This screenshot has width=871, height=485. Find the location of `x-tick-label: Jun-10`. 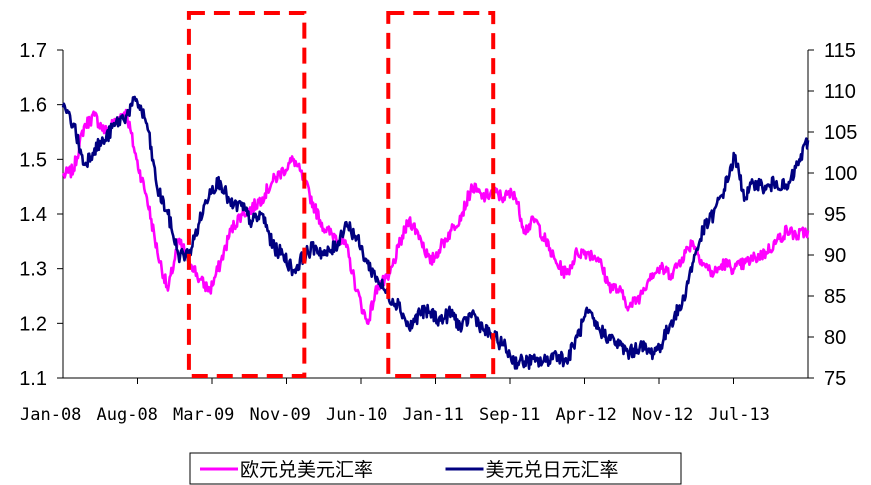

x-tick-label: Jun-10 is located at coordinates (356, 415).